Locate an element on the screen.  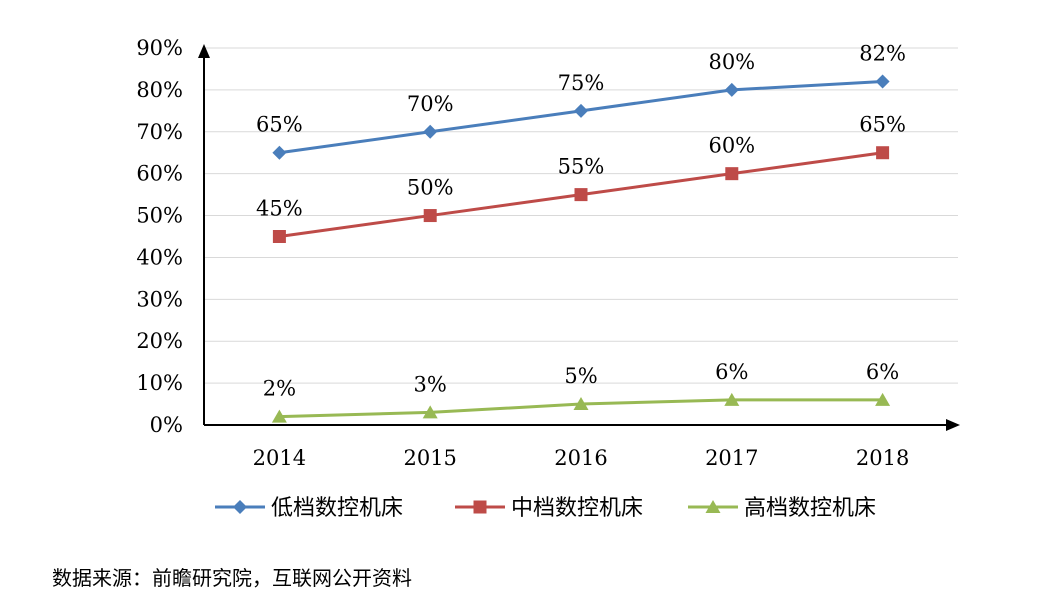
data-label: 45% is located at coordinates (279, 209).